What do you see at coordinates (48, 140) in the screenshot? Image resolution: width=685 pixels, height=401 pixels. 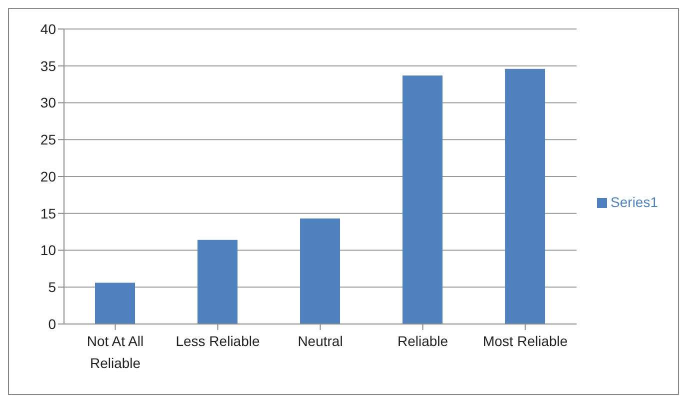 I see `y-tick-label: 25` at bounding box center [48, 140].